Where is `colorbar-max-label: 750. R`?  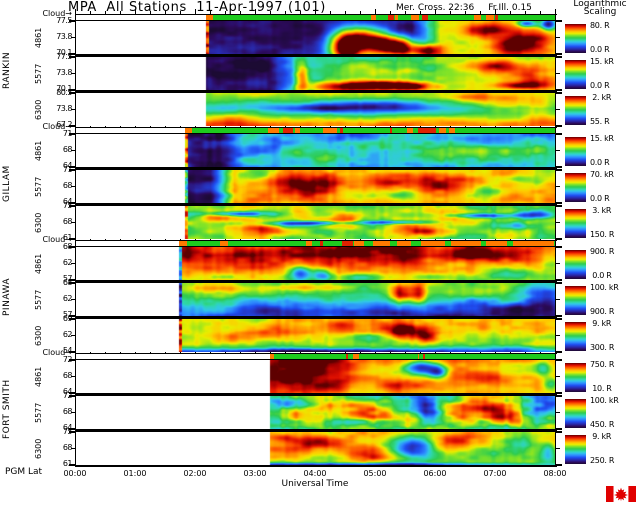 colorbar-max-label: 750. R is located at coordinates (602, 364).